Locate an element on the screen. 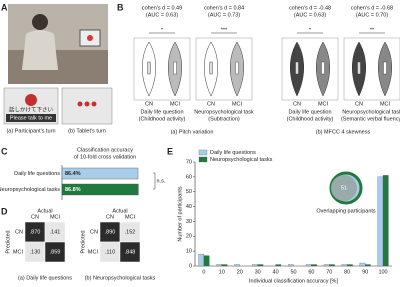  inset-value: 51 is located at coordinates (344, 188).